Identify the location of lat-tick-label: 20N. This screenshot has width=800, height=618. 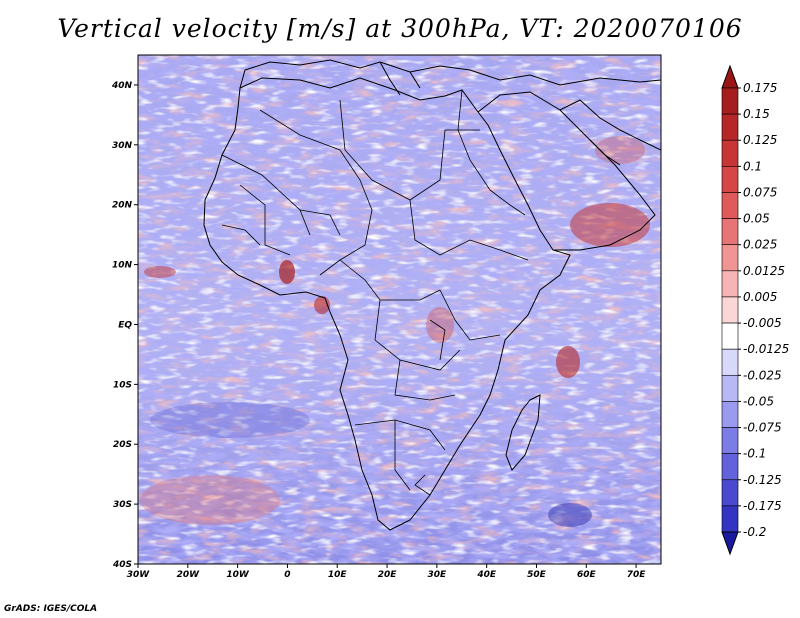
(122, 206).